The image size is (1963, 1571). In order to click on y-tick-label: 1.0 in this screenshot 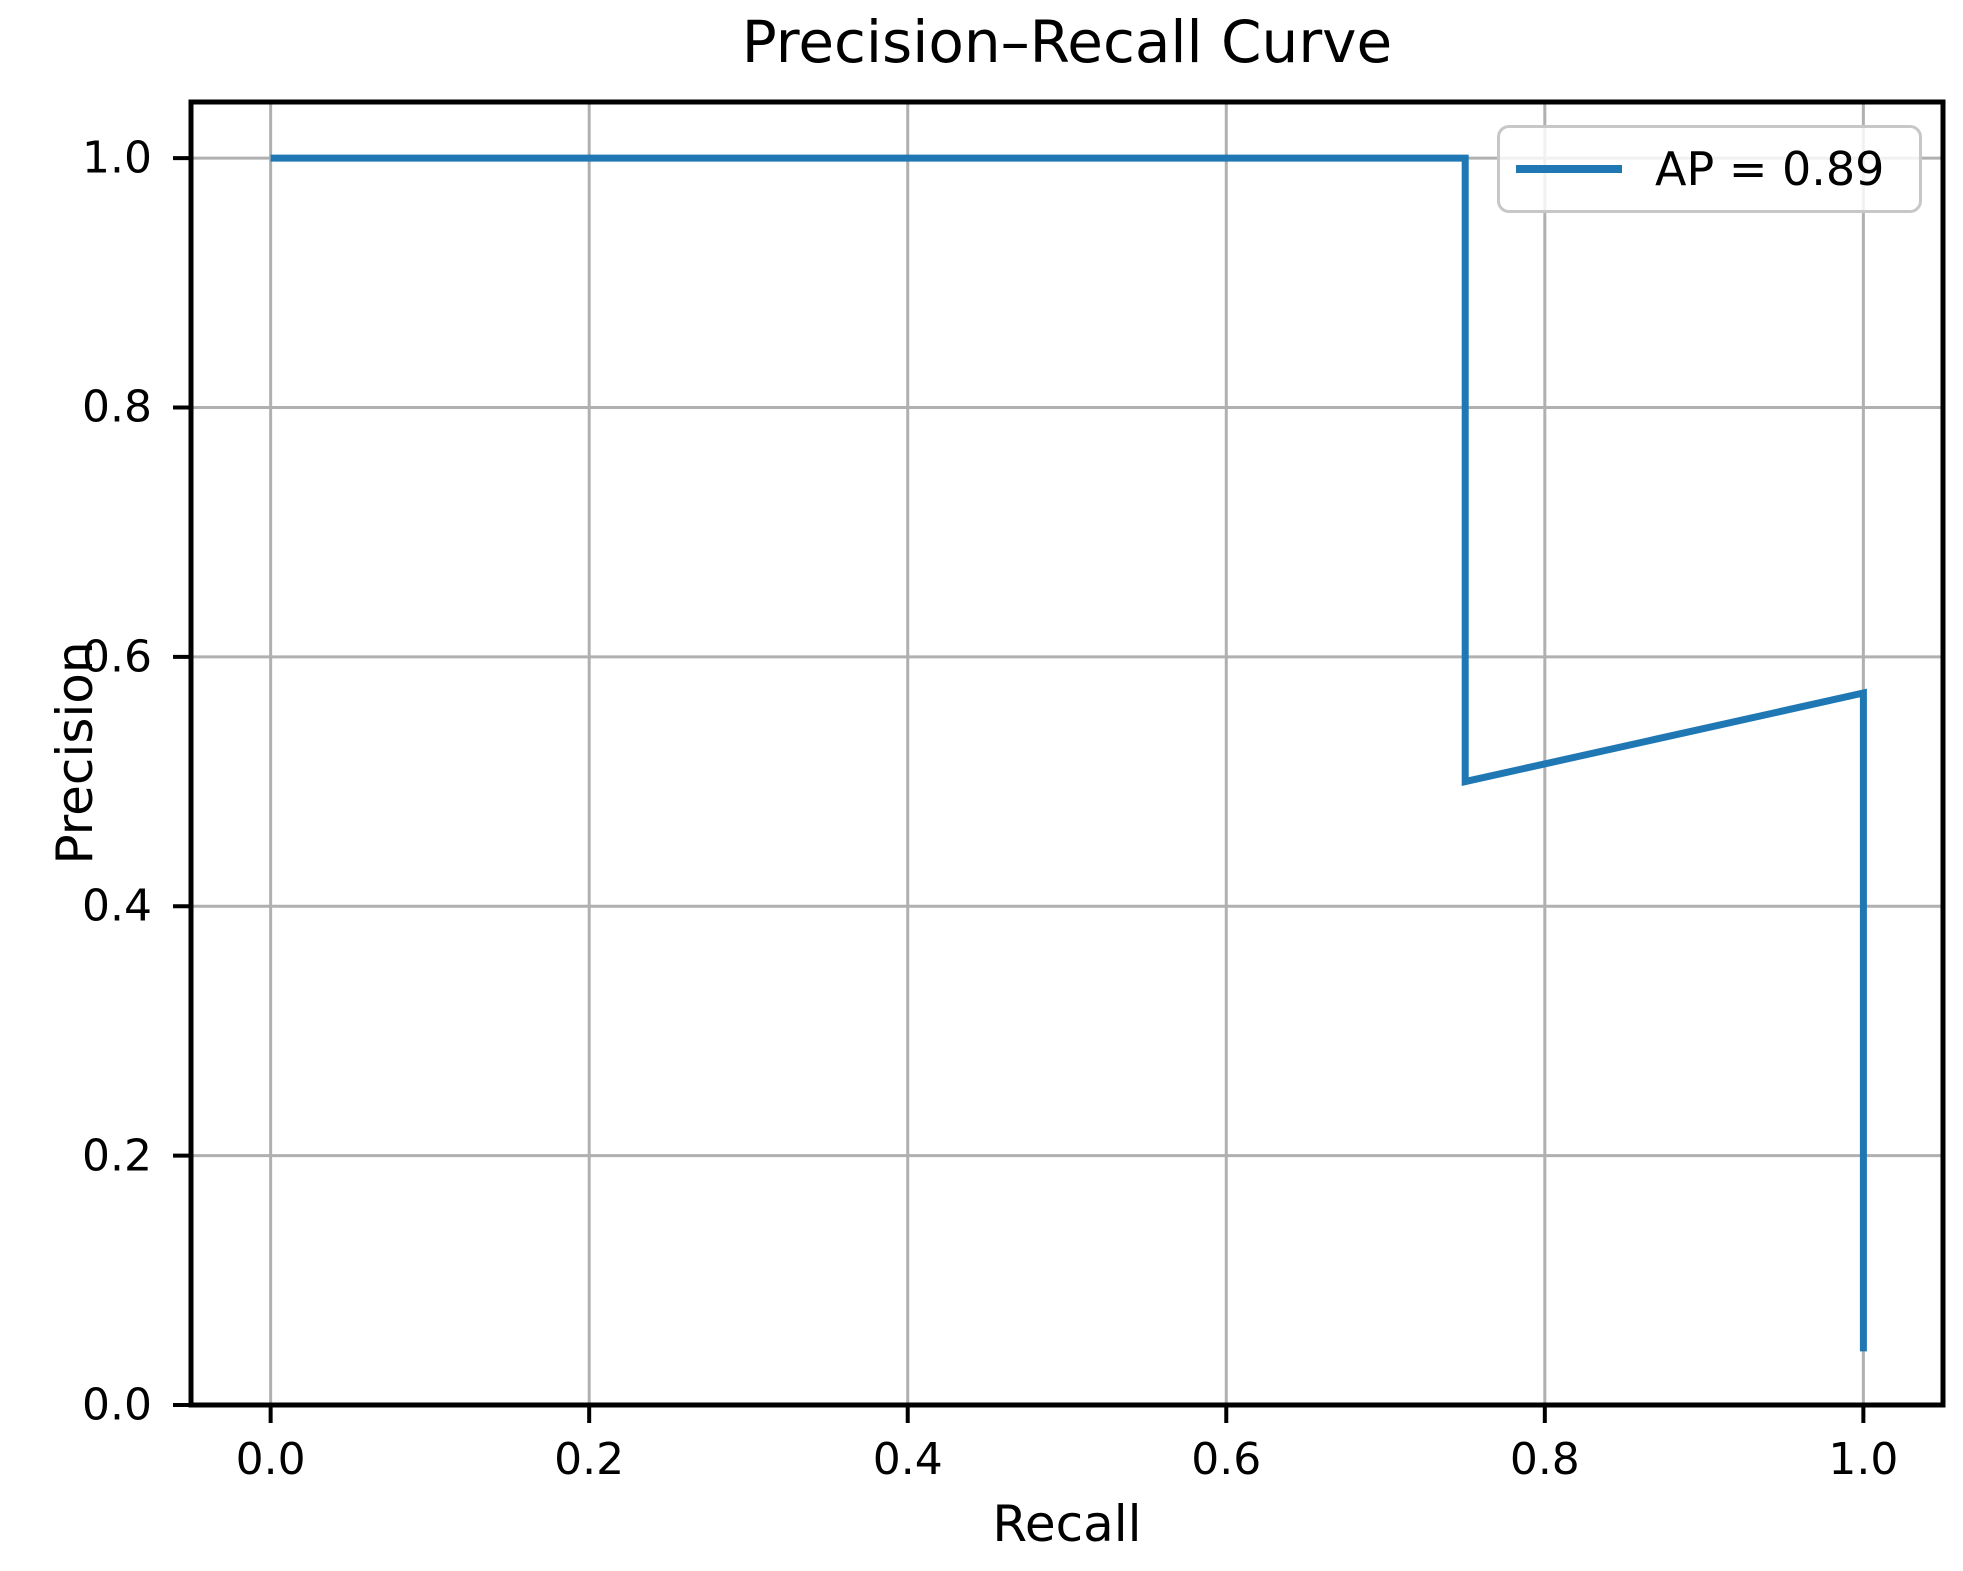, I will do `click(117, 158)`.